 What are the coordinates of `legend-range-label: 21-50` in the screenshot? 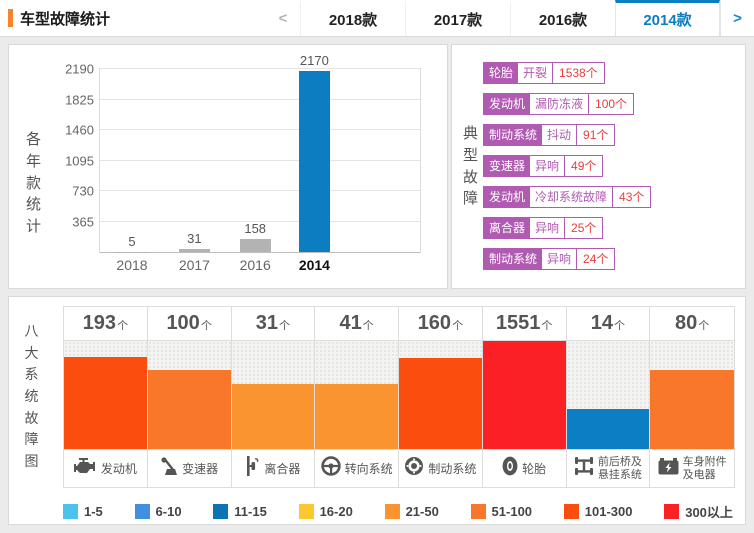 It's located at (422, 511).